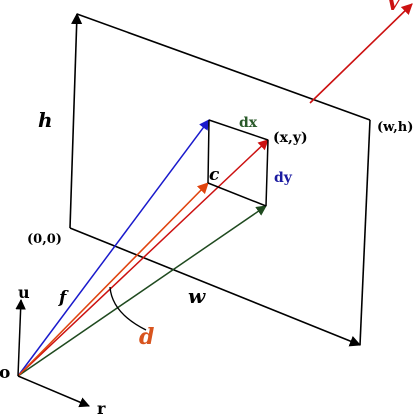  I want to click on view-label: V, so click(395, 7).